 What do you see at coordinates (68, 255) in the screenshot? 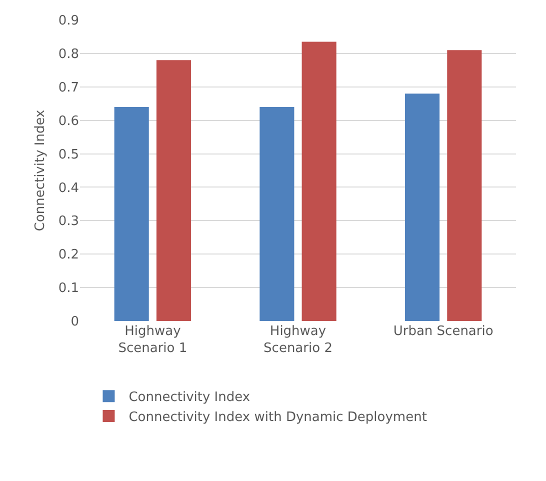
I see `y-tick-label: 0.2` at bounding box center [68, 255].